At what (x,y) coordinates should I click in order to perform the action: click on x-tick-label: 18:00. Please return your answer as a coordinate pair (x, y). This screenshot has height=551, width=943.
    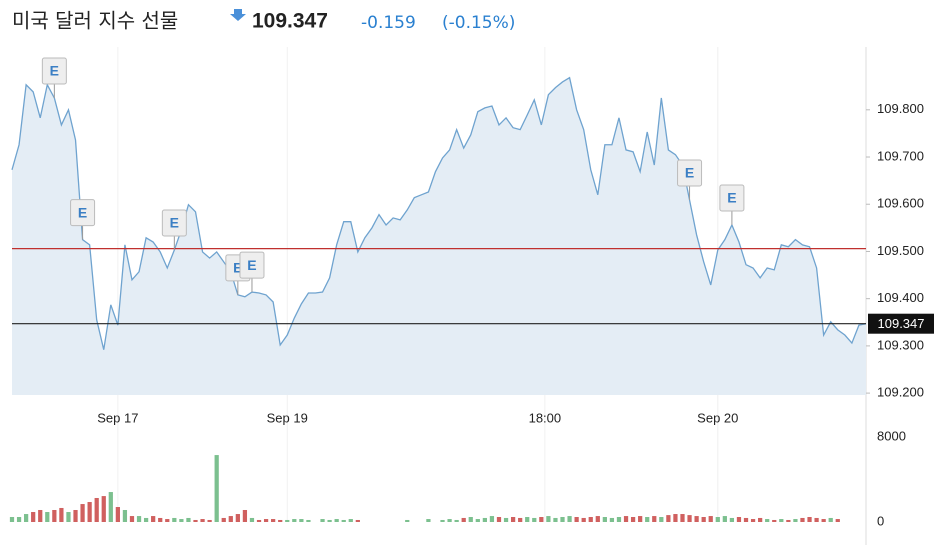
    Looking at the image, I should click on (545, 417).